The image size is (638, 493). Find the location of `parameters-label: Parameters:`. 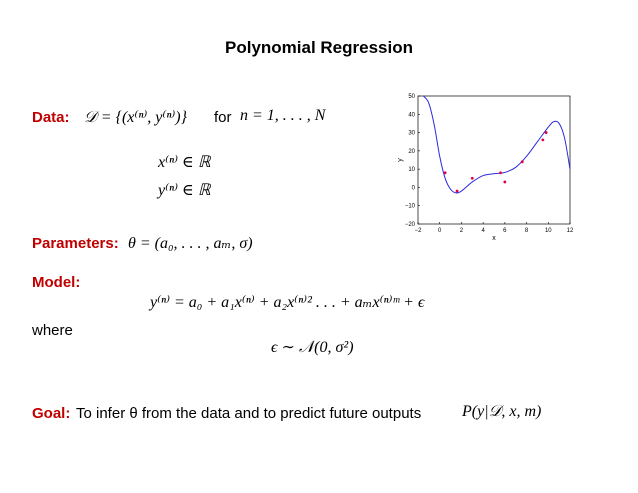

parameters-label: Parameters: is located at coordinates (75, 243).